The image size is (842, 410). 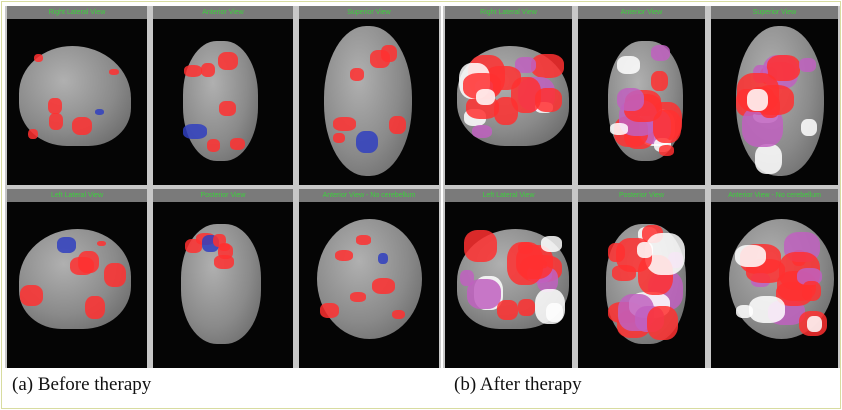 I want to click on brain-view-tile: Anterior View - No cerebellum, so click(x=369, y=278).